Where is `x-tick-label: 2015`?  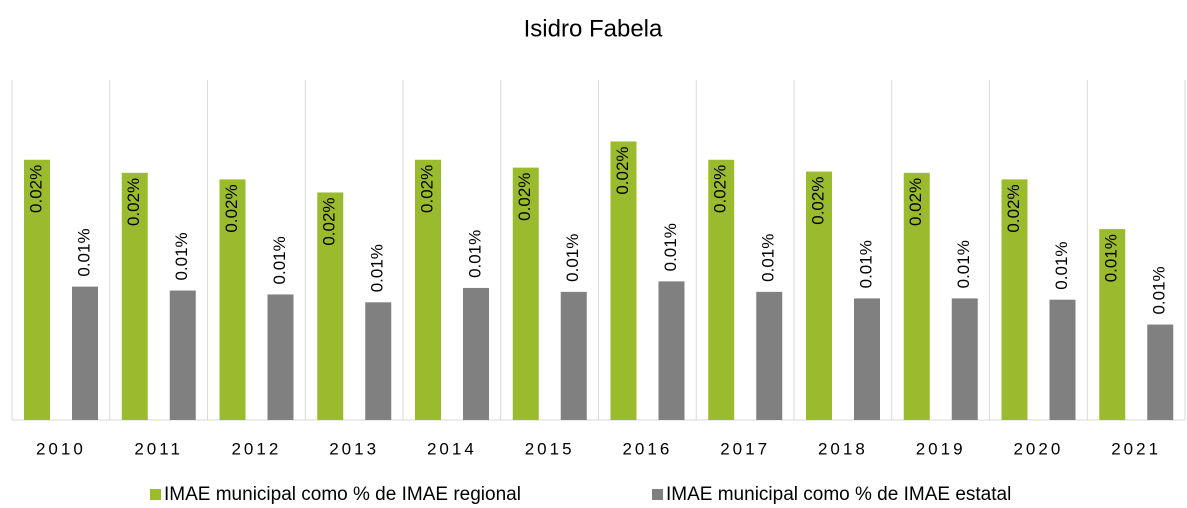 x-tick-label: 2015 is located at coordinates (550, 448).